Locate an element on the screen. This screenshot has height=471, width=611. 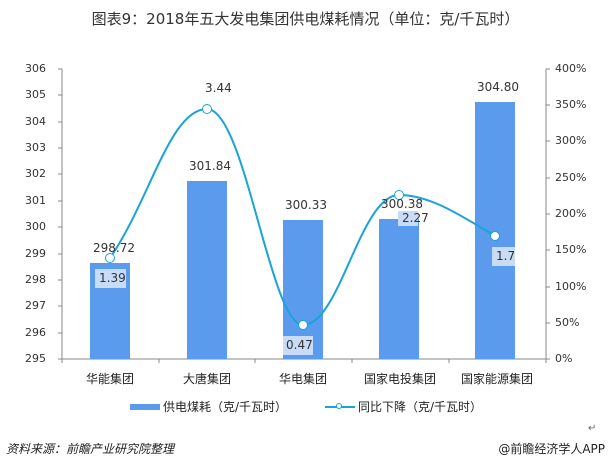
right-tick: 250% is located at coordinates (571, 177).